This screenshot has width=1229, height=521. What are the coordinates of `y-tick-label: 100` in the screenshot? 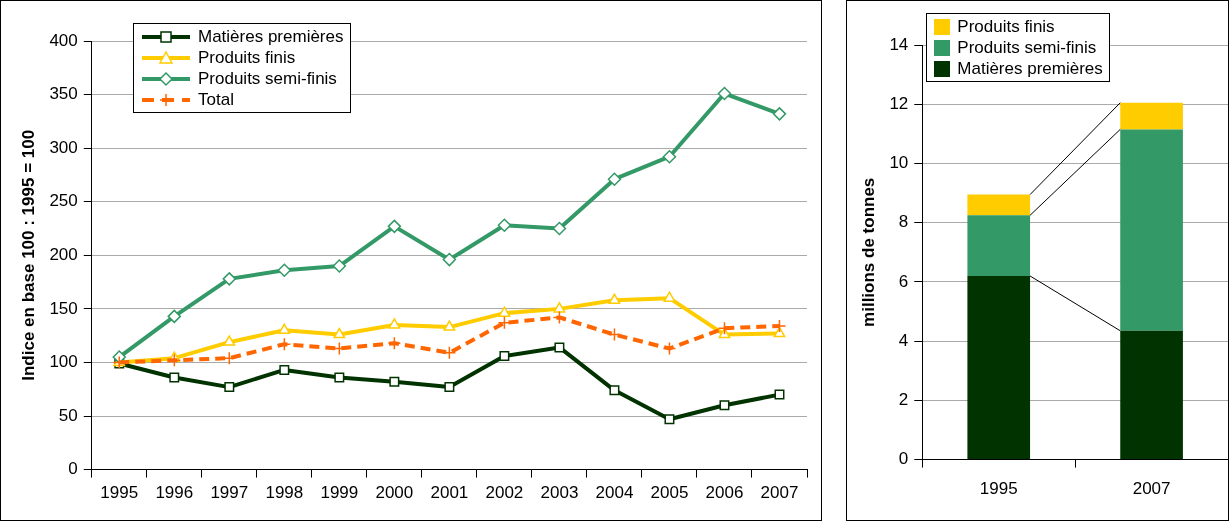 It's located at (63, 362).